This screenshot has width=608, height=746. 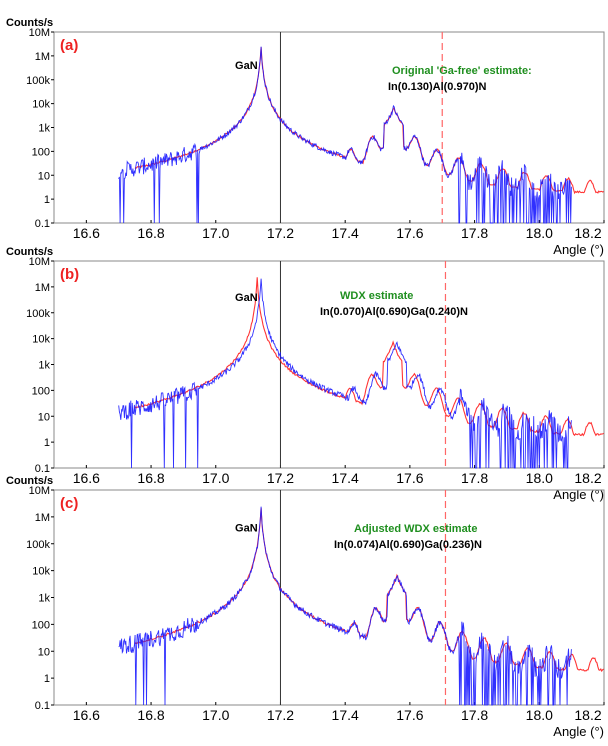 I want to click on annotation-title: WDX estimate, so click(x=376, y=296).